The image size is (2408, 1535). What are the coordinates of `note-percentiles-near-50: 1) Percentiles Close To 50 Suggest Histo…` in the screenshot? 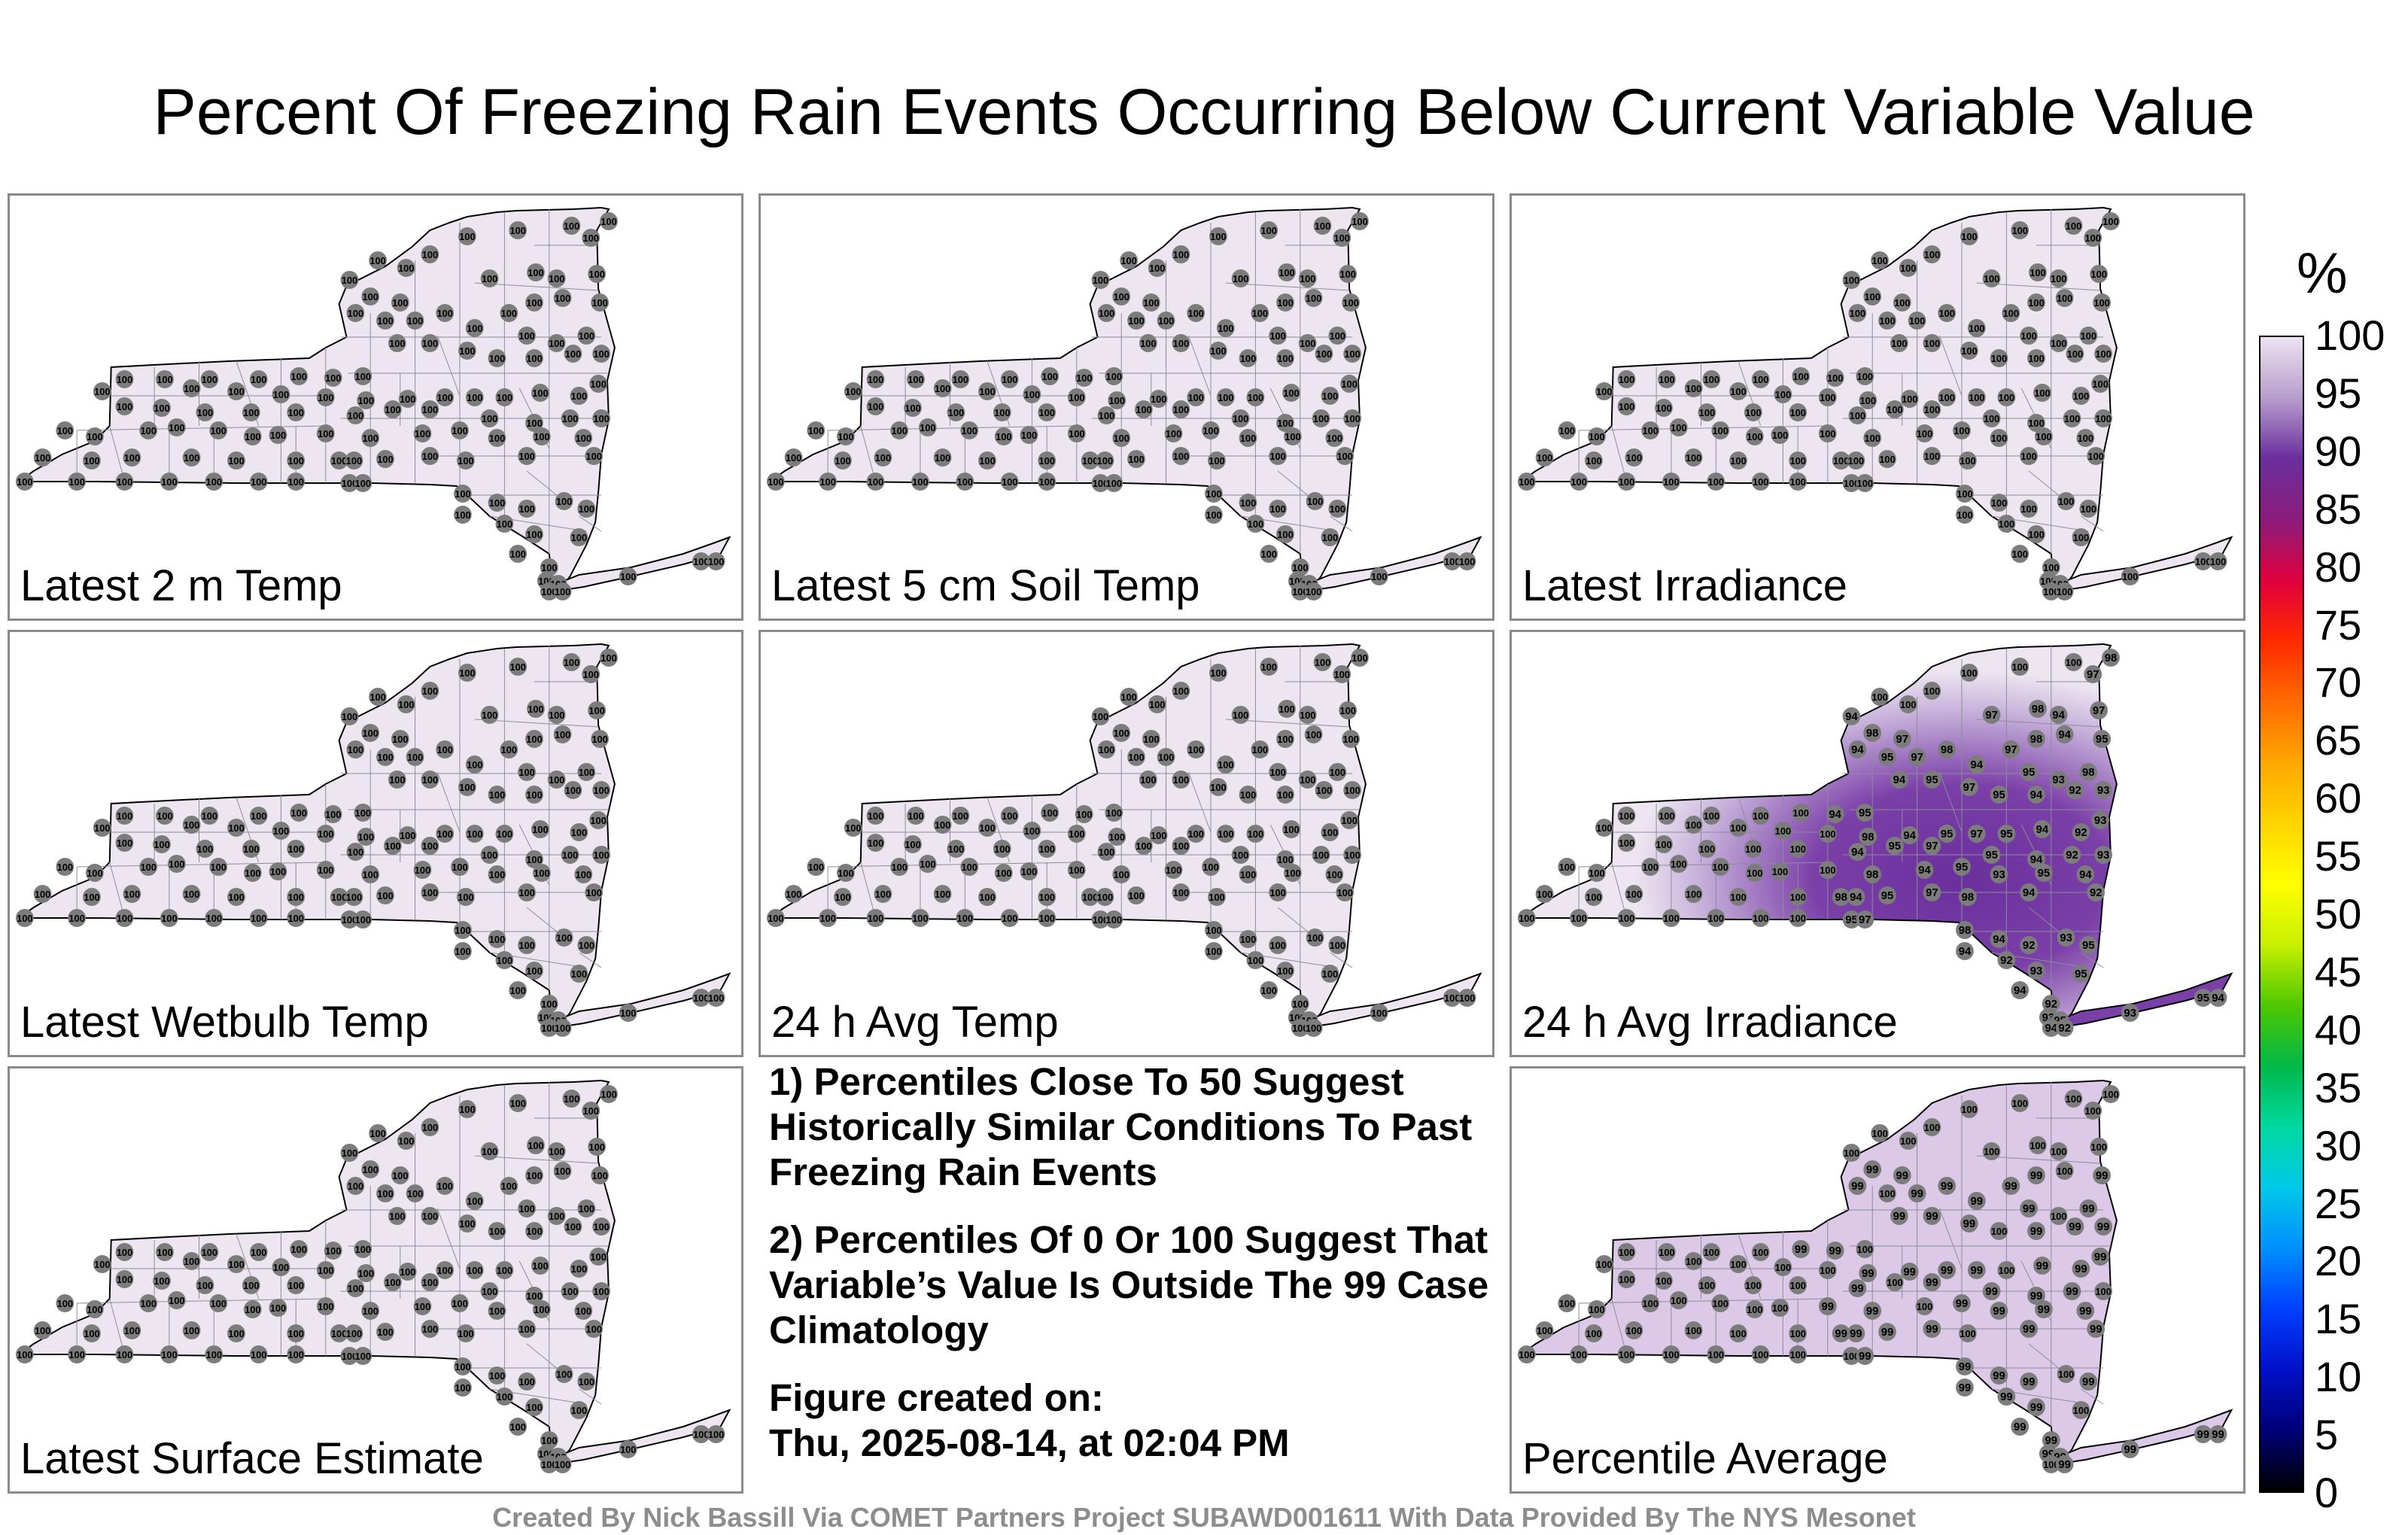 It's located at (1121, 1126).